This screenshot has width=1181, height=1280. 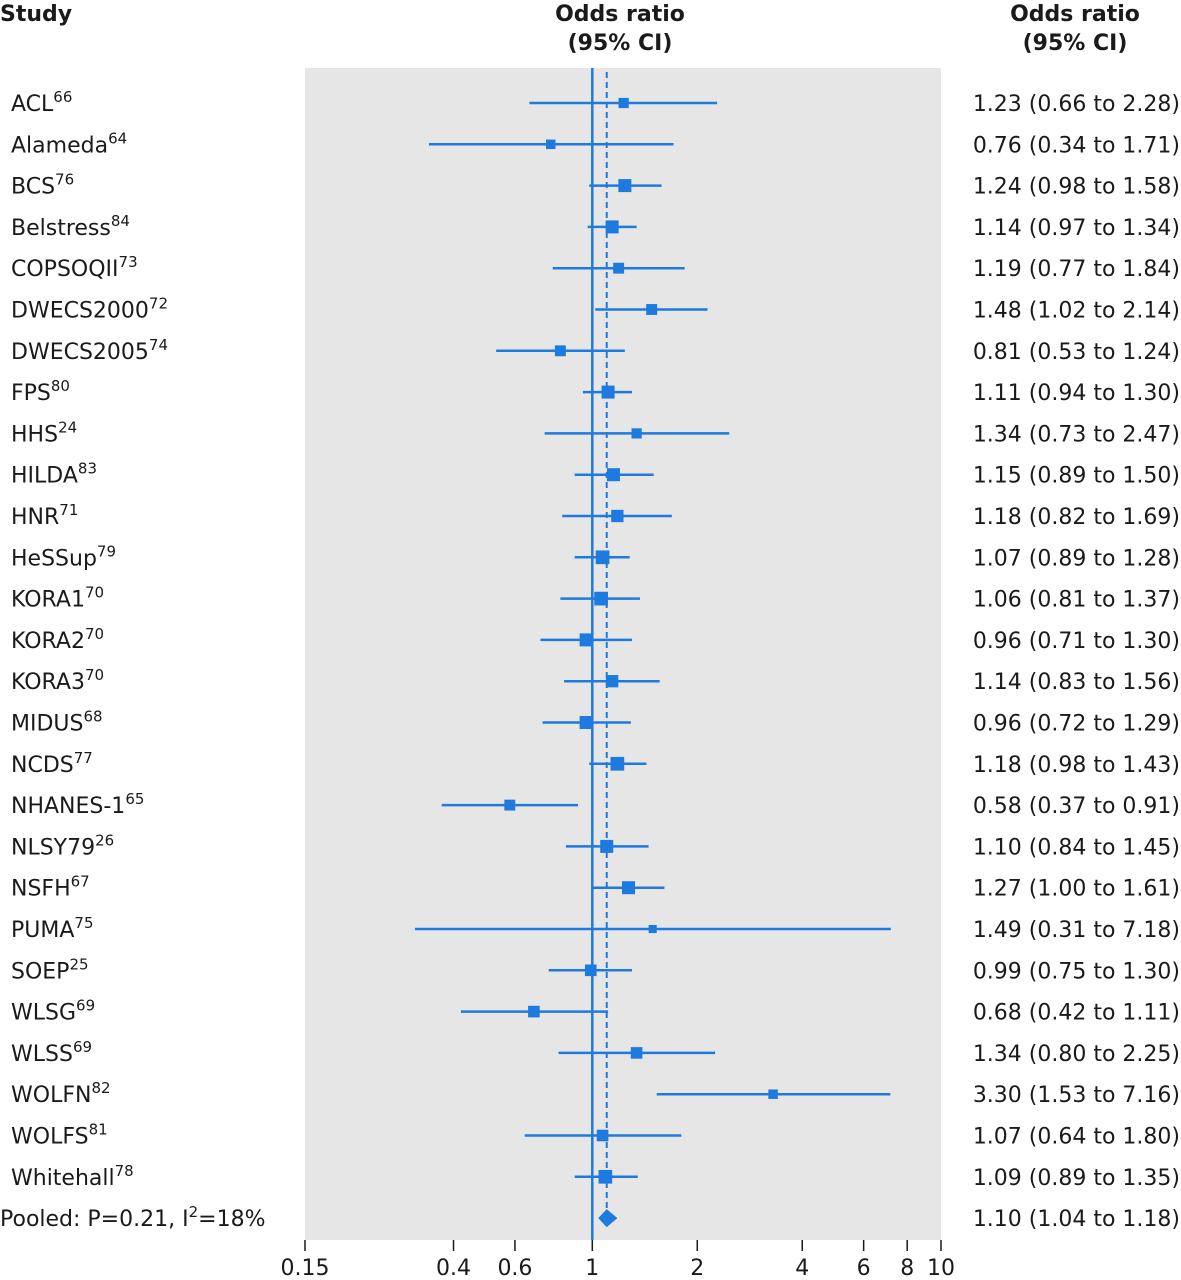 I want to click on pooled-label: Pooled: P=0.21, I2=18%, so click(x=132, y=1217).